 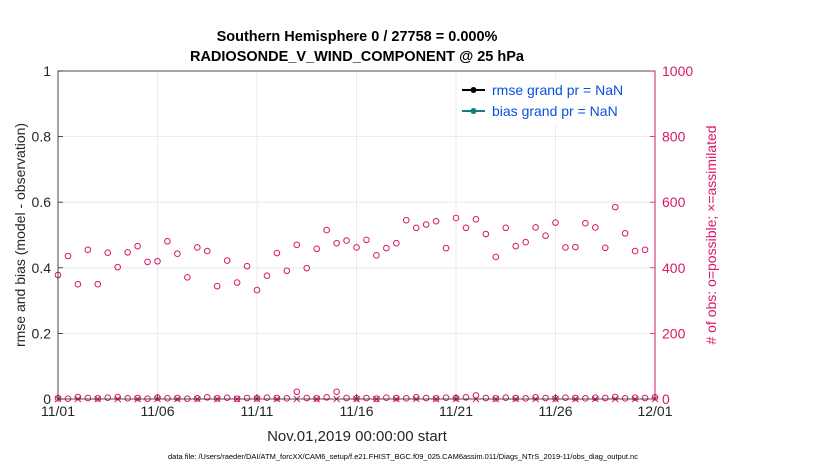 What do you see at coordinates (42, 268) in the screenshot?
I see `y-left-tick-label: 0.4` at bounding box center [42, 268].